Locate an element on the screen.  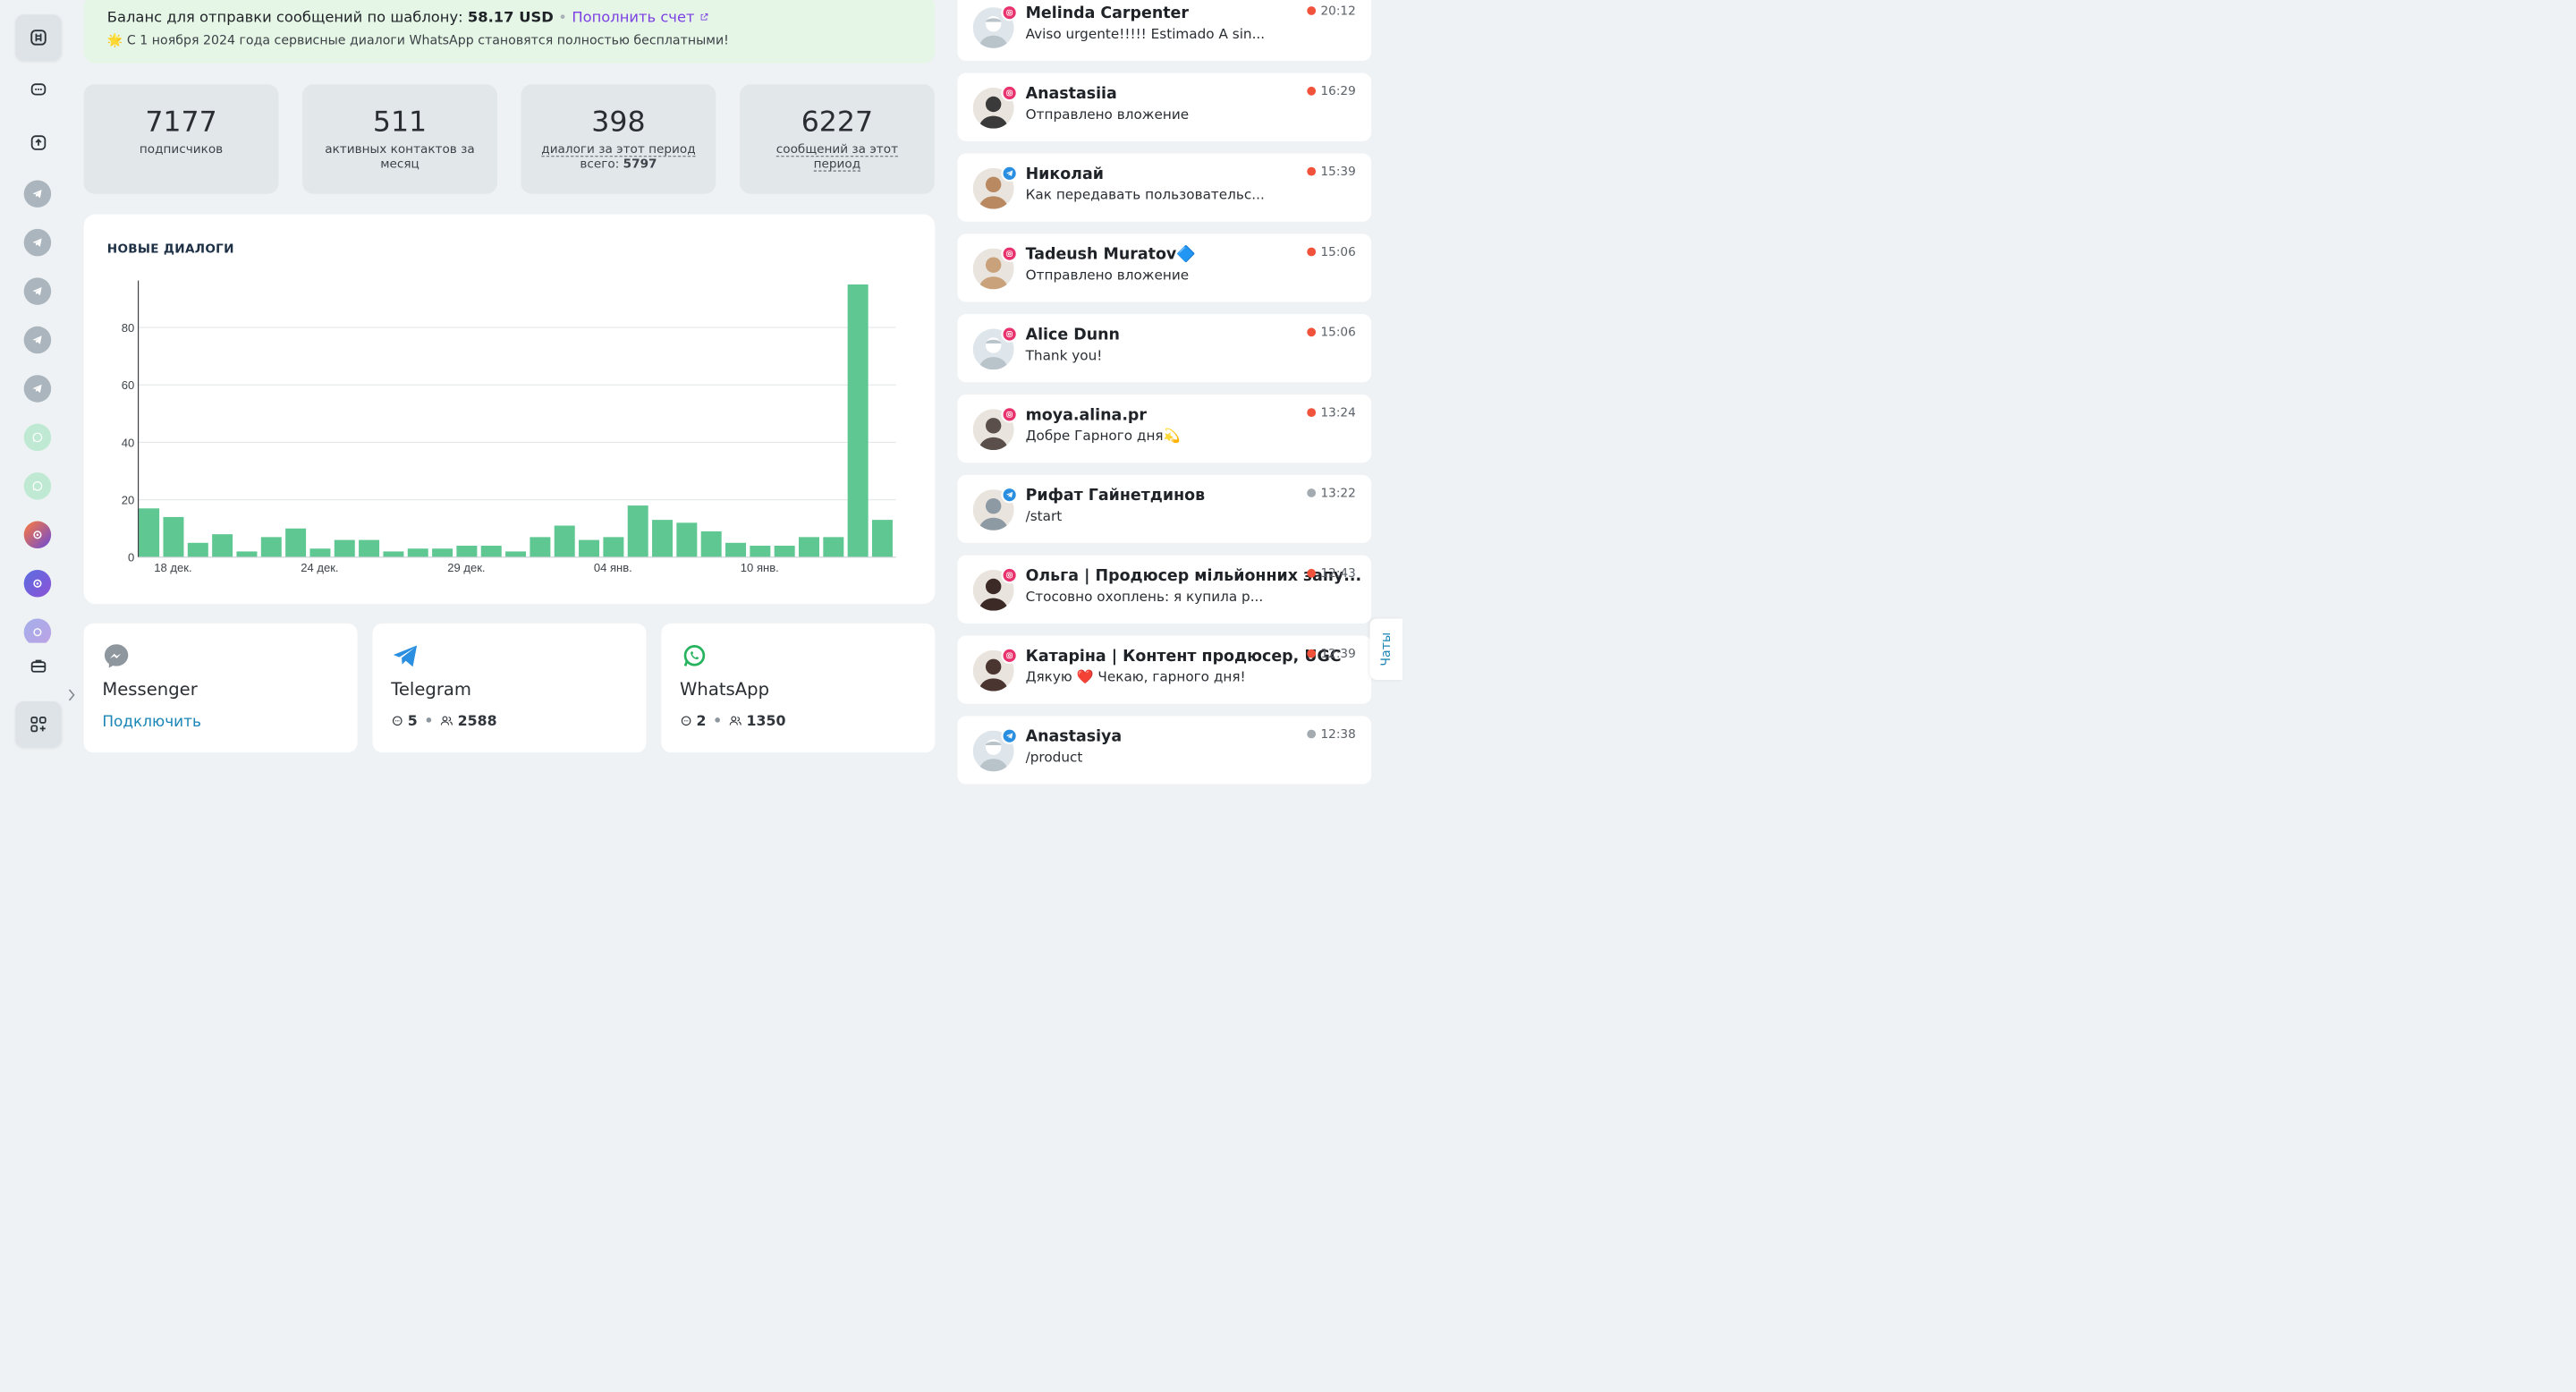
chat-time-text: 12:43 is located at coordinates (1338, 573).